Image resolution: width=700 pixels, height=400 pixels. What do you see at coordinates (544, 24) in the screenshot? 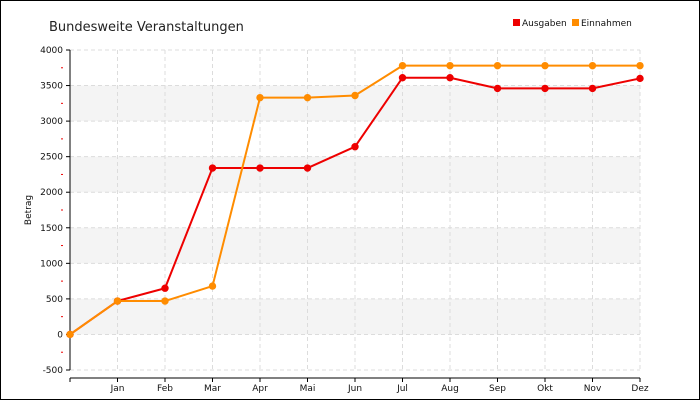
I see `legend-label: Ausgaben` at bounding box center [544, 24].